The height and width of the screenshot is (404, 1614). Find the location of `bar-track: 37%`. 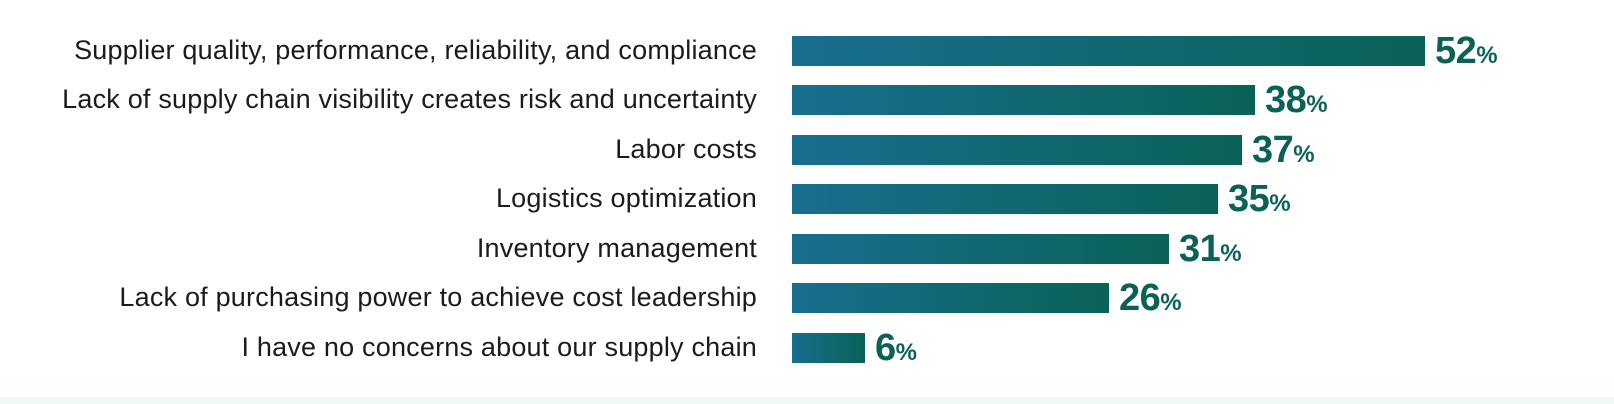

bar-track: 37% is located at coordinates (1053, 149).